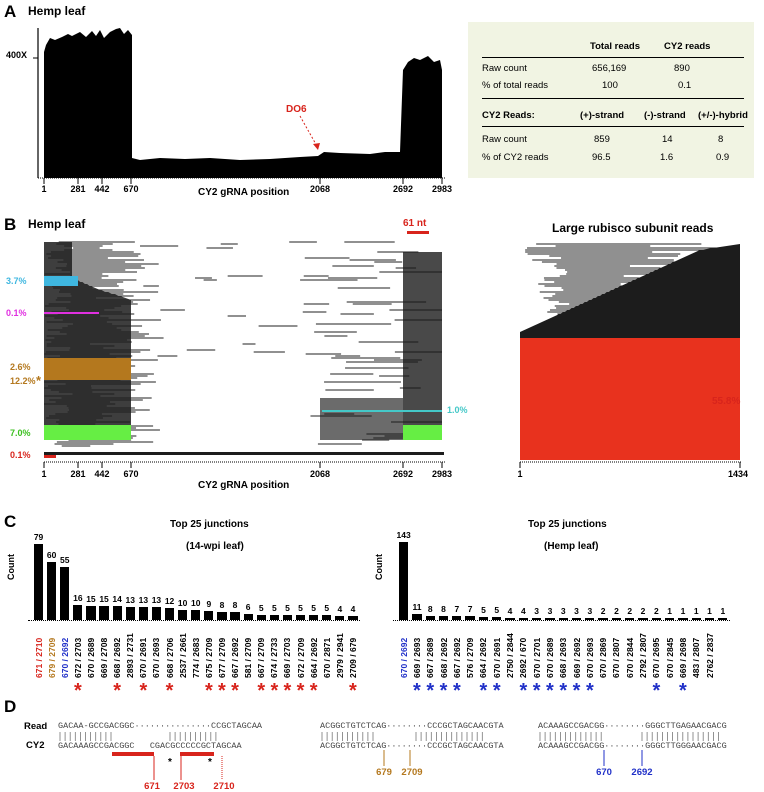 This screenshot has height=792, width=764. Describe the element at coordinates (39, 380) in the screenshot. I see `pct-brown-star: *` at that location.